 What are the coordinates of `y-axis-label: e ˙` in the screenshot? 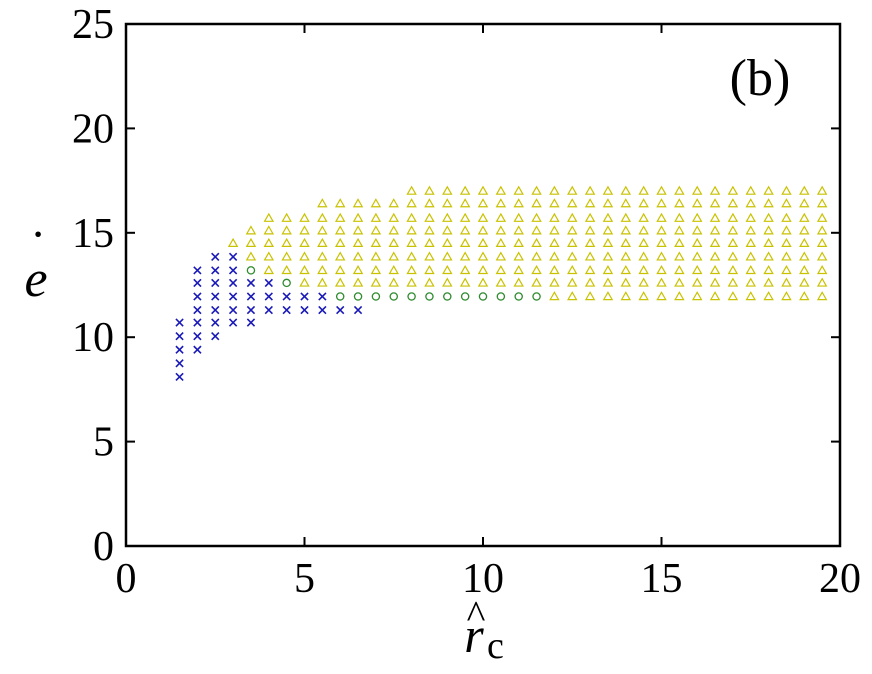 It's located at (35, 264).